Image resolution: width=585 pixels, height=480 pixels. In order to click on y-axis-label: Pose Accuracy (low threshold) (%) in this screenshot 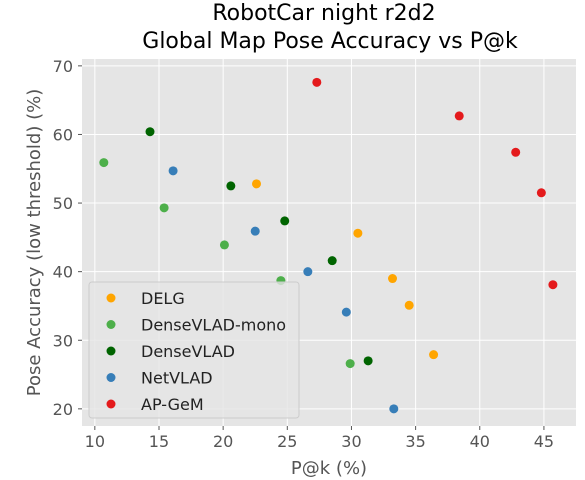, I will do `click(34, 242)`.